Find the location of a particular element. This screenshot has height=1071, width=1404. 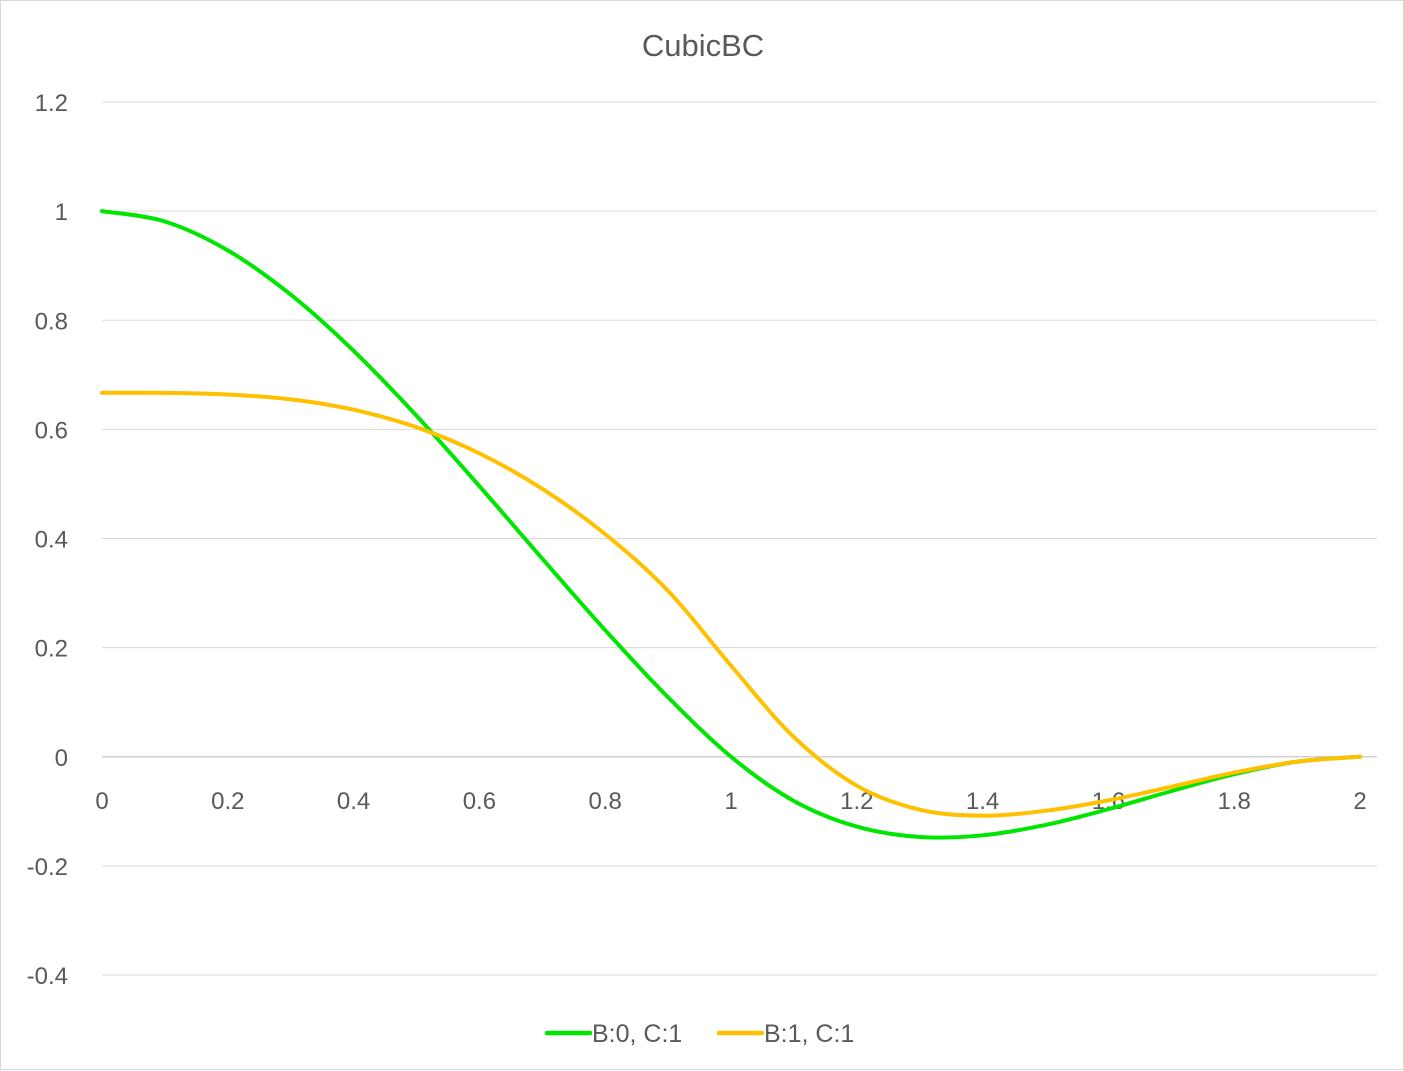

y-tick-label: 0.4 is located at coordinates (51, 540).